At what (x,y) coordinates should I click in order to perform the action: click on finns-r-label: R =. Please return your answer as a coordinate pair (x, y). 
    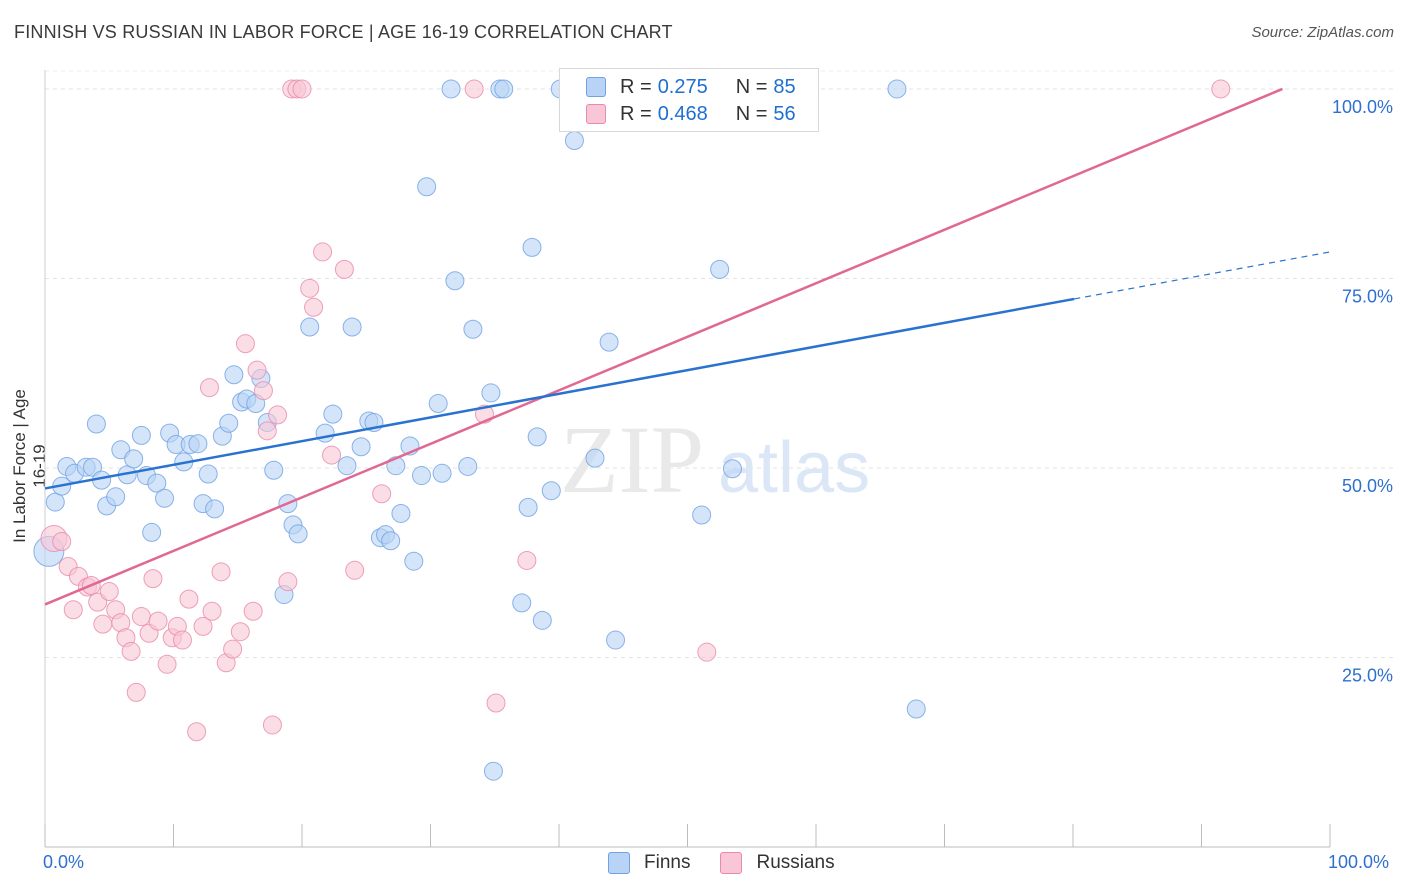
    Looking at the image, I should click on (636, 86).